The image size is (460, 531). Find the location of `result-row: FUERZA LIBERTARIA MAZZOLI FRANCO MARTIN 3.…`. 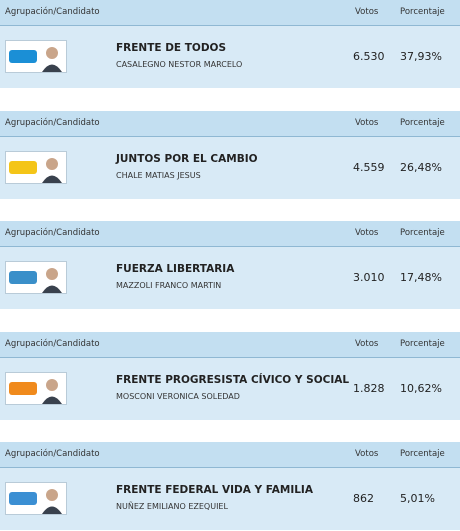

result-row: FUERZA LIBERTARIA MAZZOLI FRANCO MARTIN 3.… is located at coordinates (230, 278).